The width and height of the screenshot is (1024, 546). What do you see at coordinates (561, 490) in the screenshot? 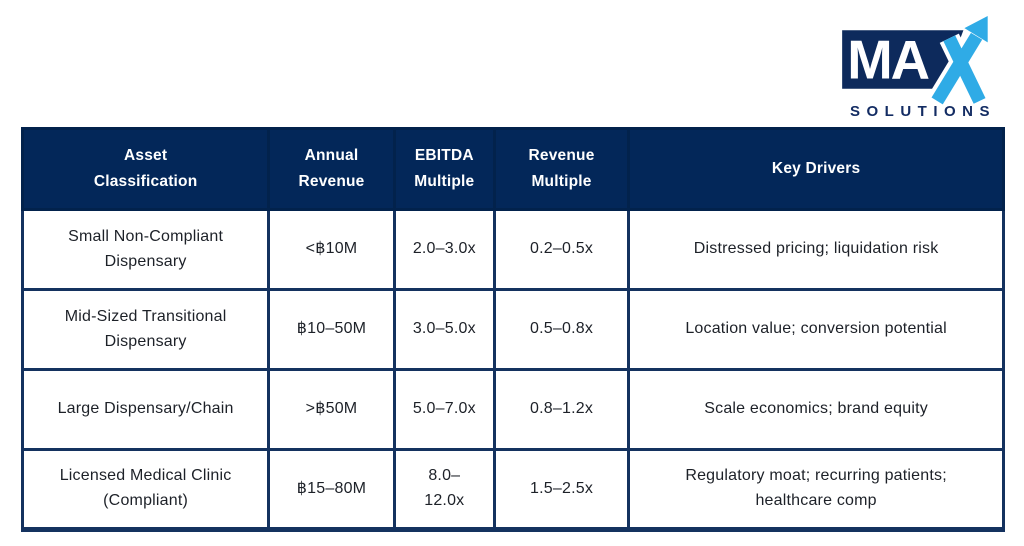
I see `cell-revenue-multiple: 1.5–2.5x` at bounding box center [561, 490].